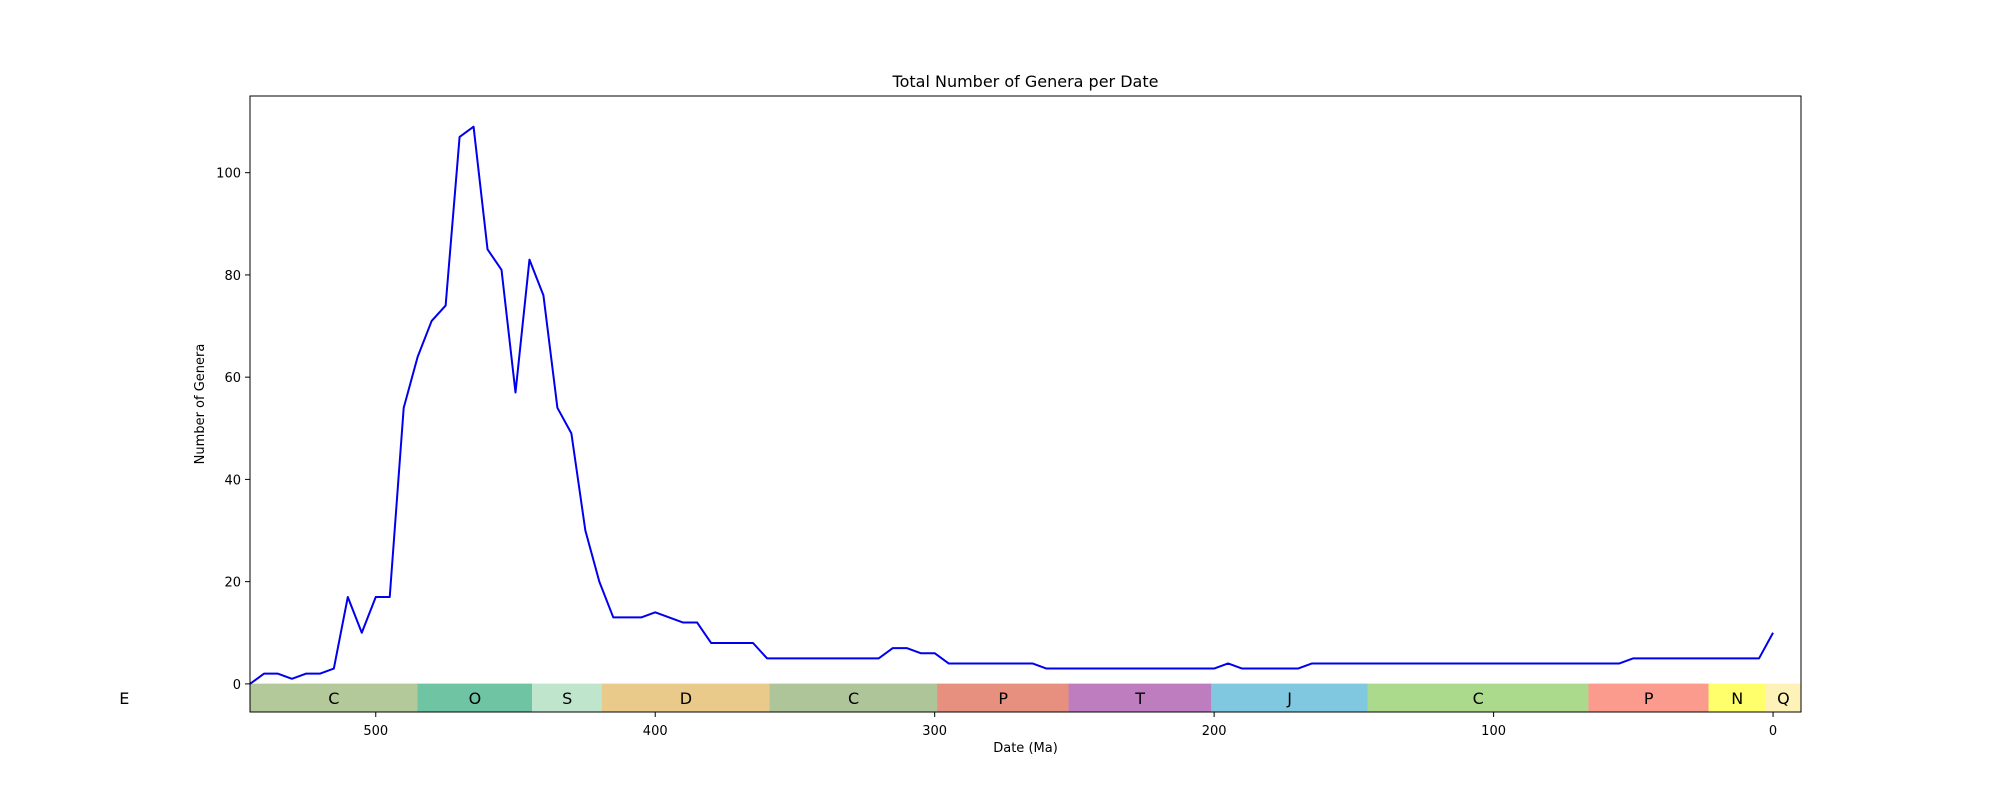 The width and height of the screenshot is (2000, 800). What do you see at coordinates (1139, 698) in the screenshot?
I see `period-label: T` at bounding box center [1139, 698].